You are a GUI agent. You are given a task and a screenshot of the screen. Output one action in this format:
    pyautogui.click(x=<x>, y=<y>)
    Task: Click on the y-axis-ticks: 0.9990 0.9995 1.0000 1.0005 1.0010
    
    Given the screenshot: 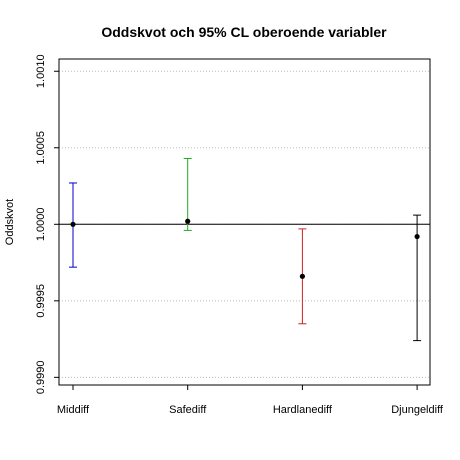 What is the action you would take?
    pyautogui.click(x=47, y=224)
    